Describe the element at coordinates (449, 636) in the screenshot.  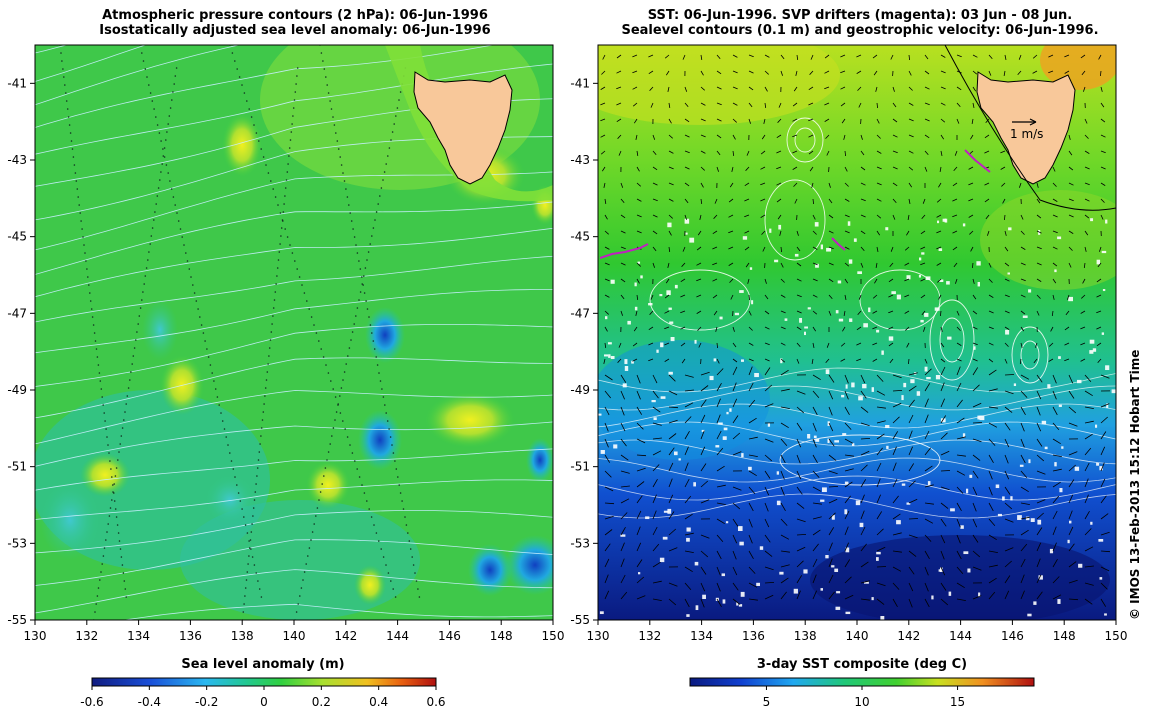
I see `lon-tick-label: 146` at that location.